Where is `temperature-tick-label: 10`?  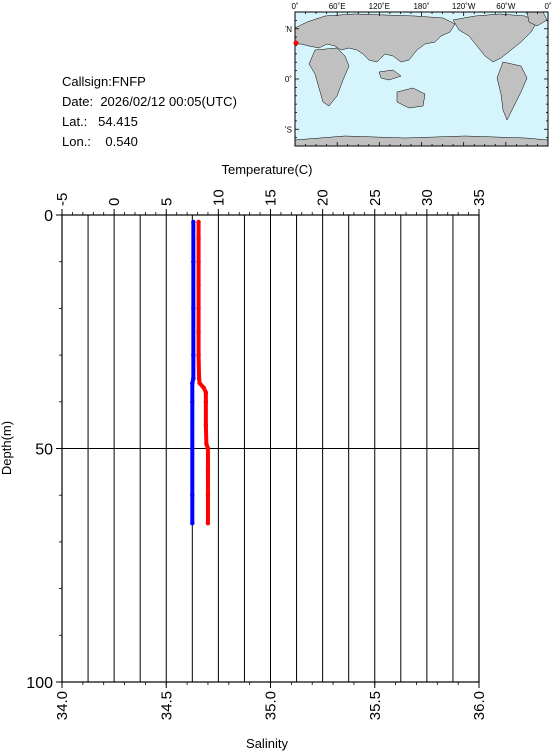 temperature-tick-label: 10 is located at coordinates (218, 197).